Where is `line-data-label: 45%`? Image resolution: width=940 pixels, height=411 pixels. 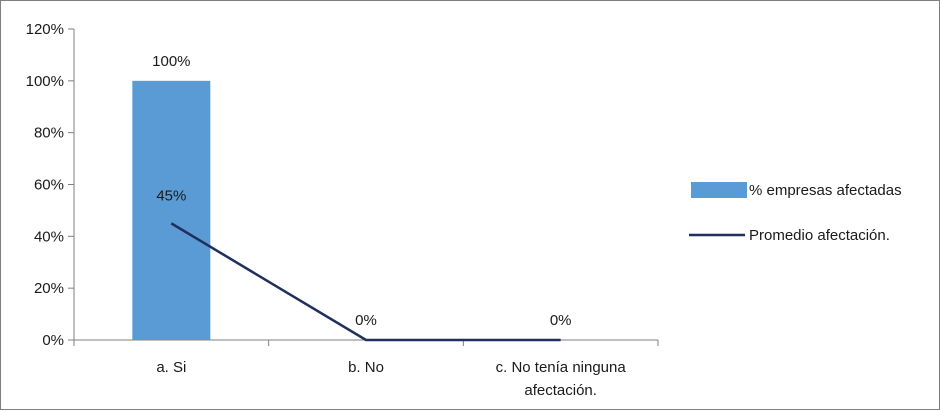
line-data-label: 45% is located at coordinates (171, 195).